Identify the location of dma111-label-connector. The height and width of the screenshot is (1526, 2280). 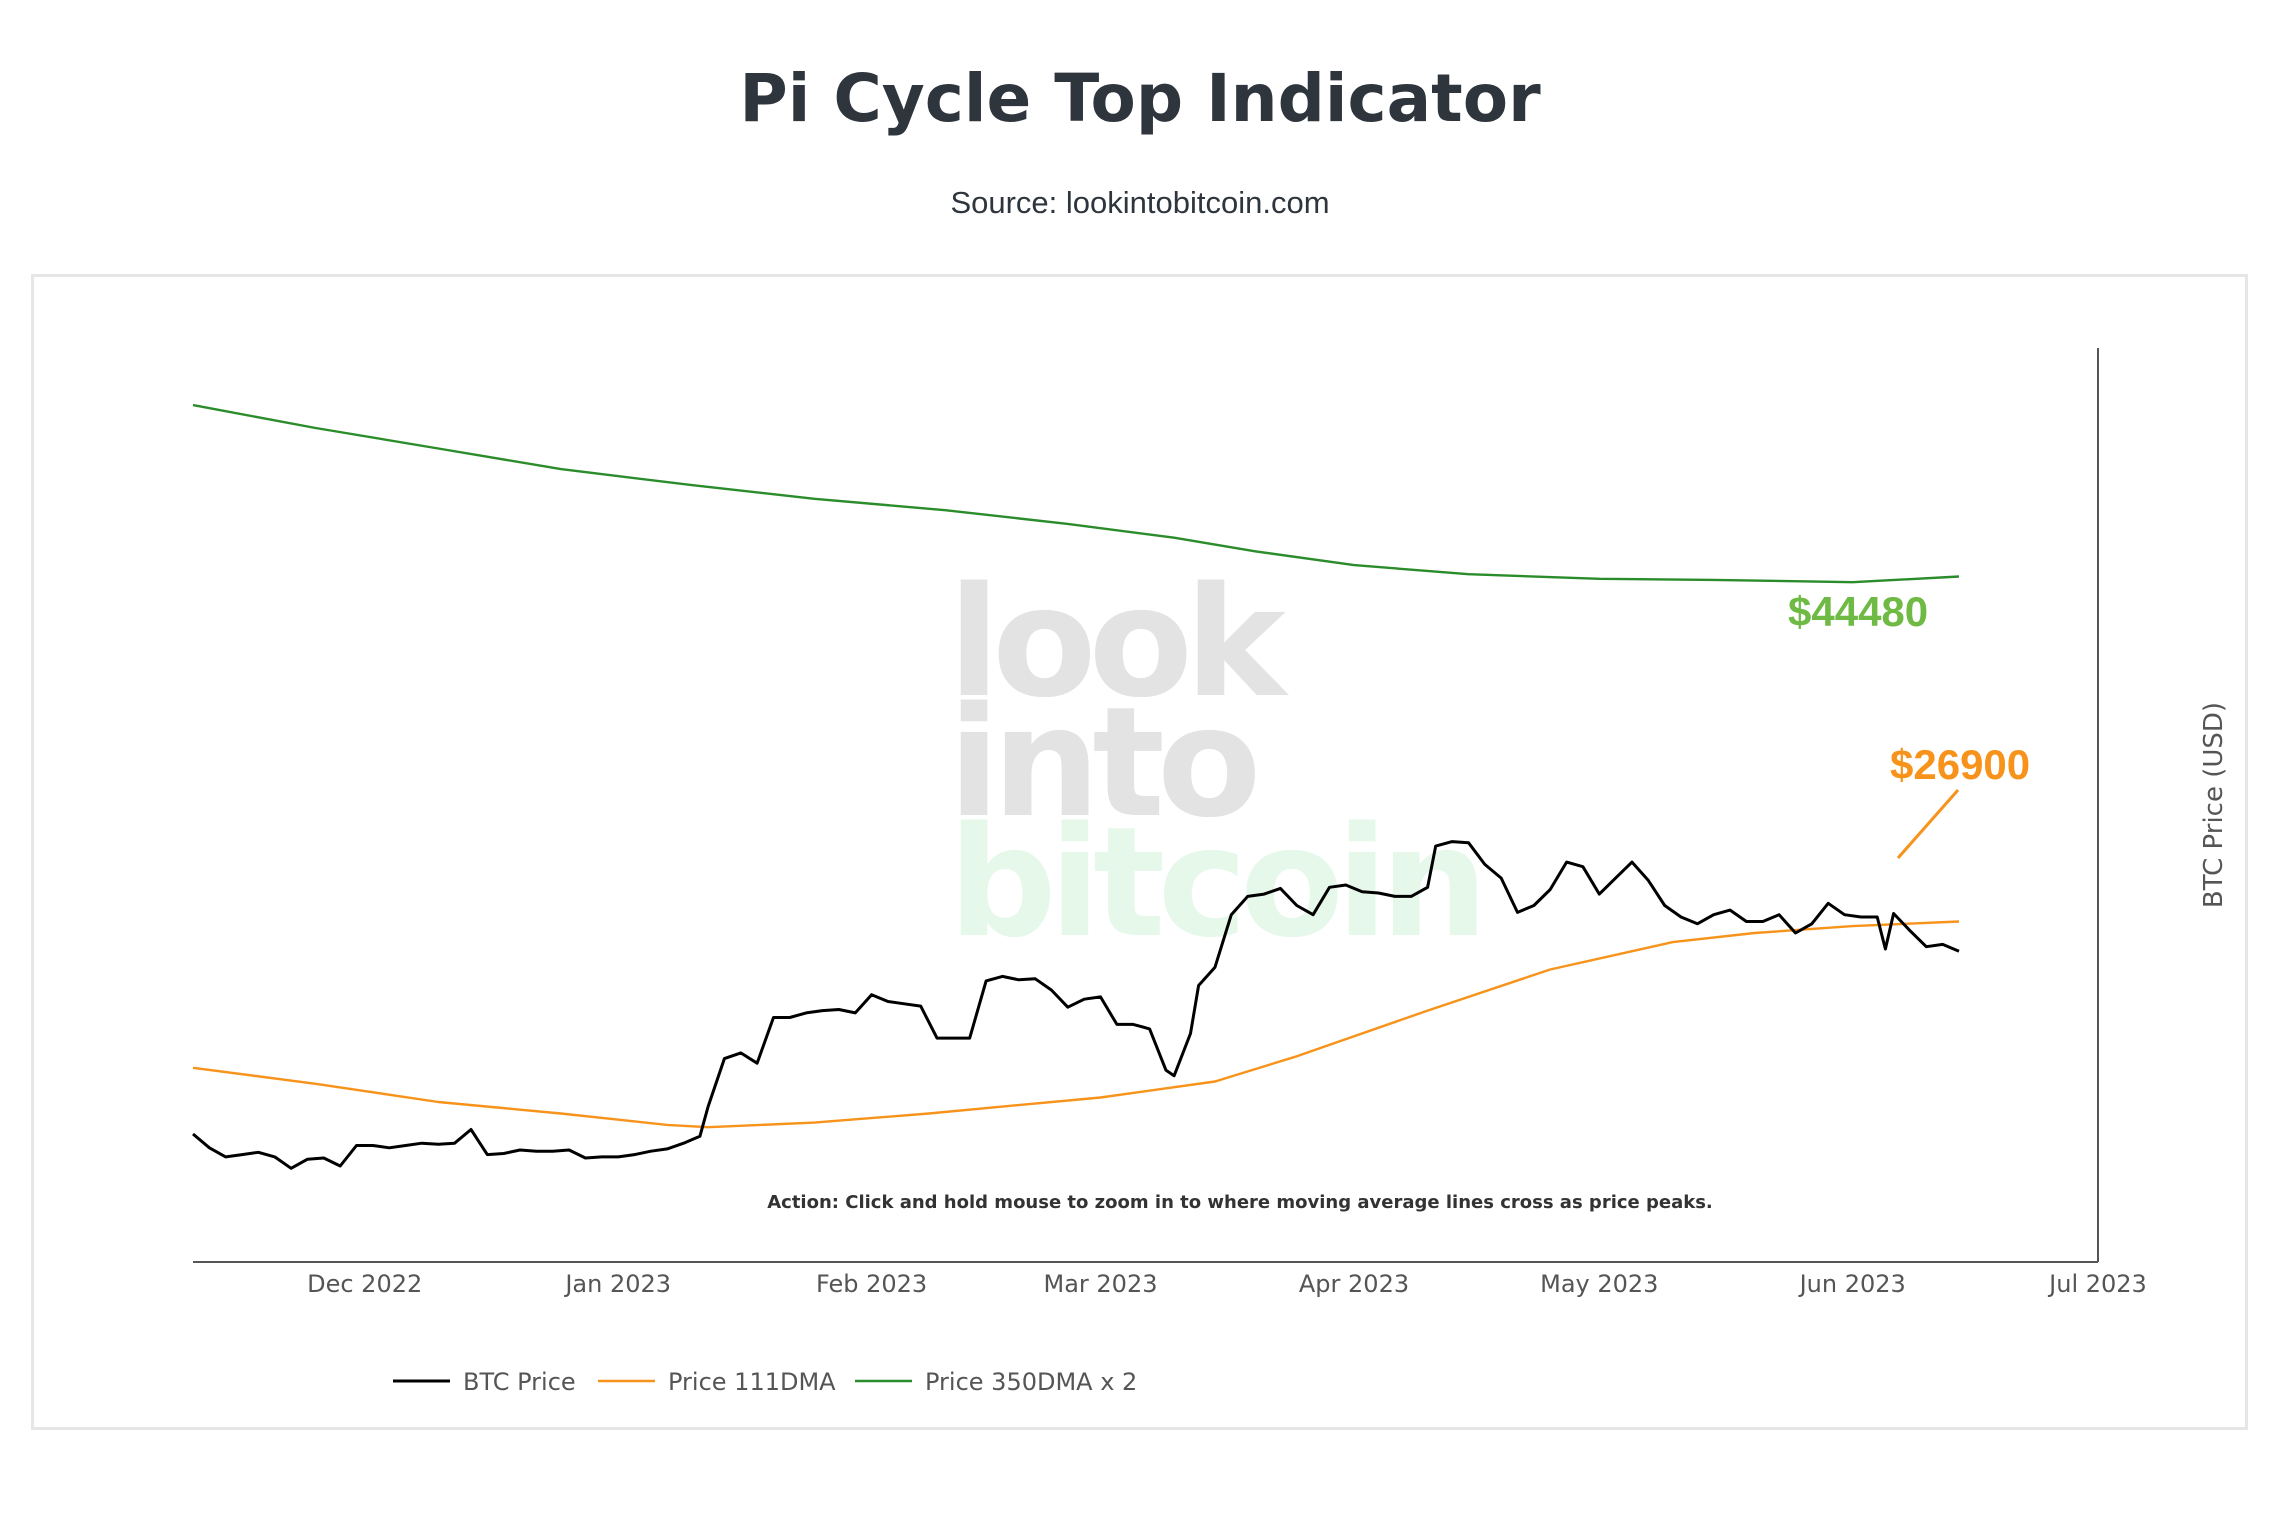
(1928, 824).